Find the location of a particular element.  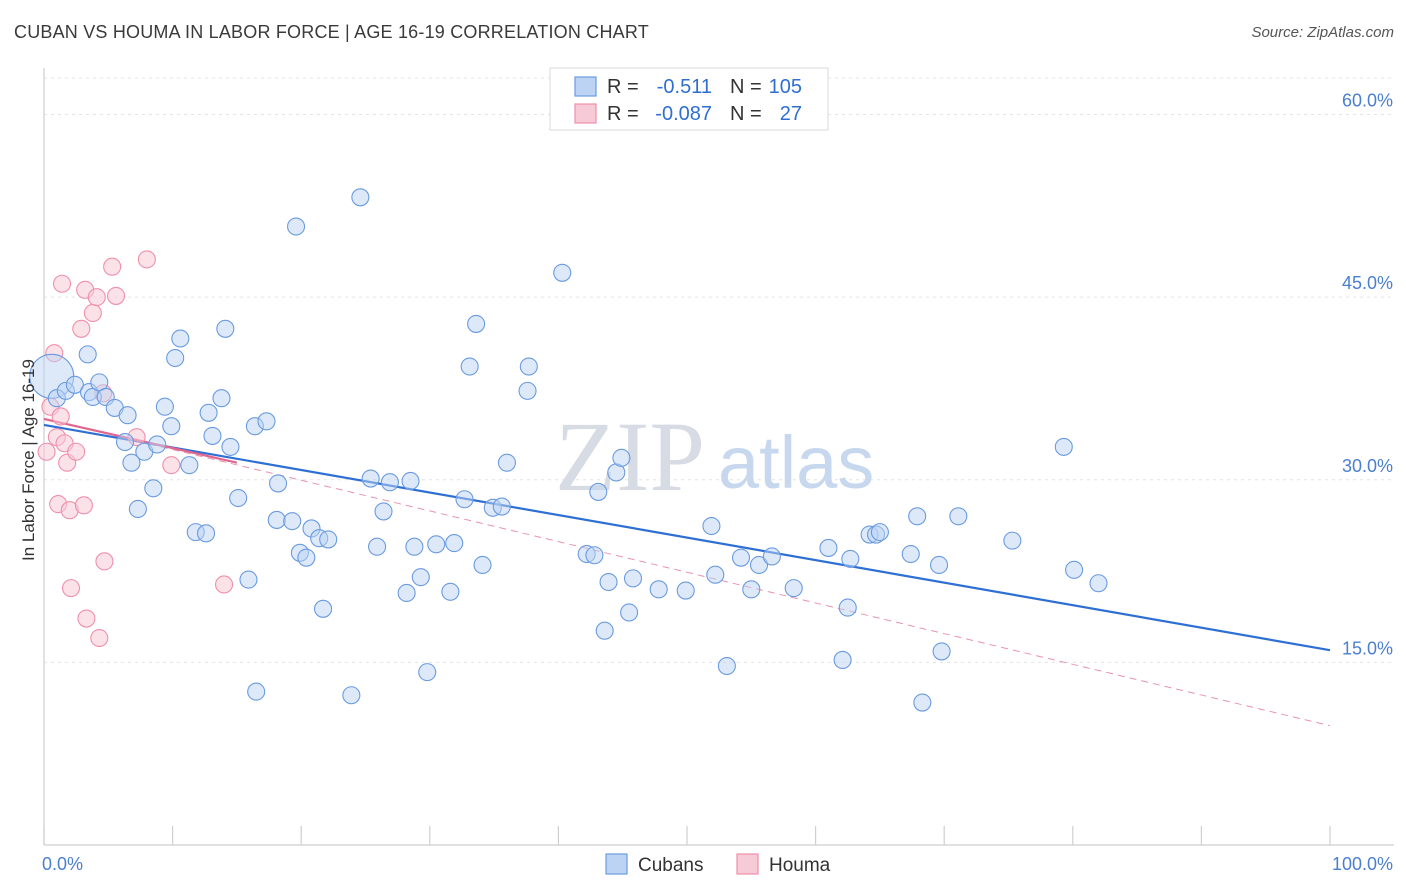

stats-r-houma: -0.087 is located at coordinates (683, 114).